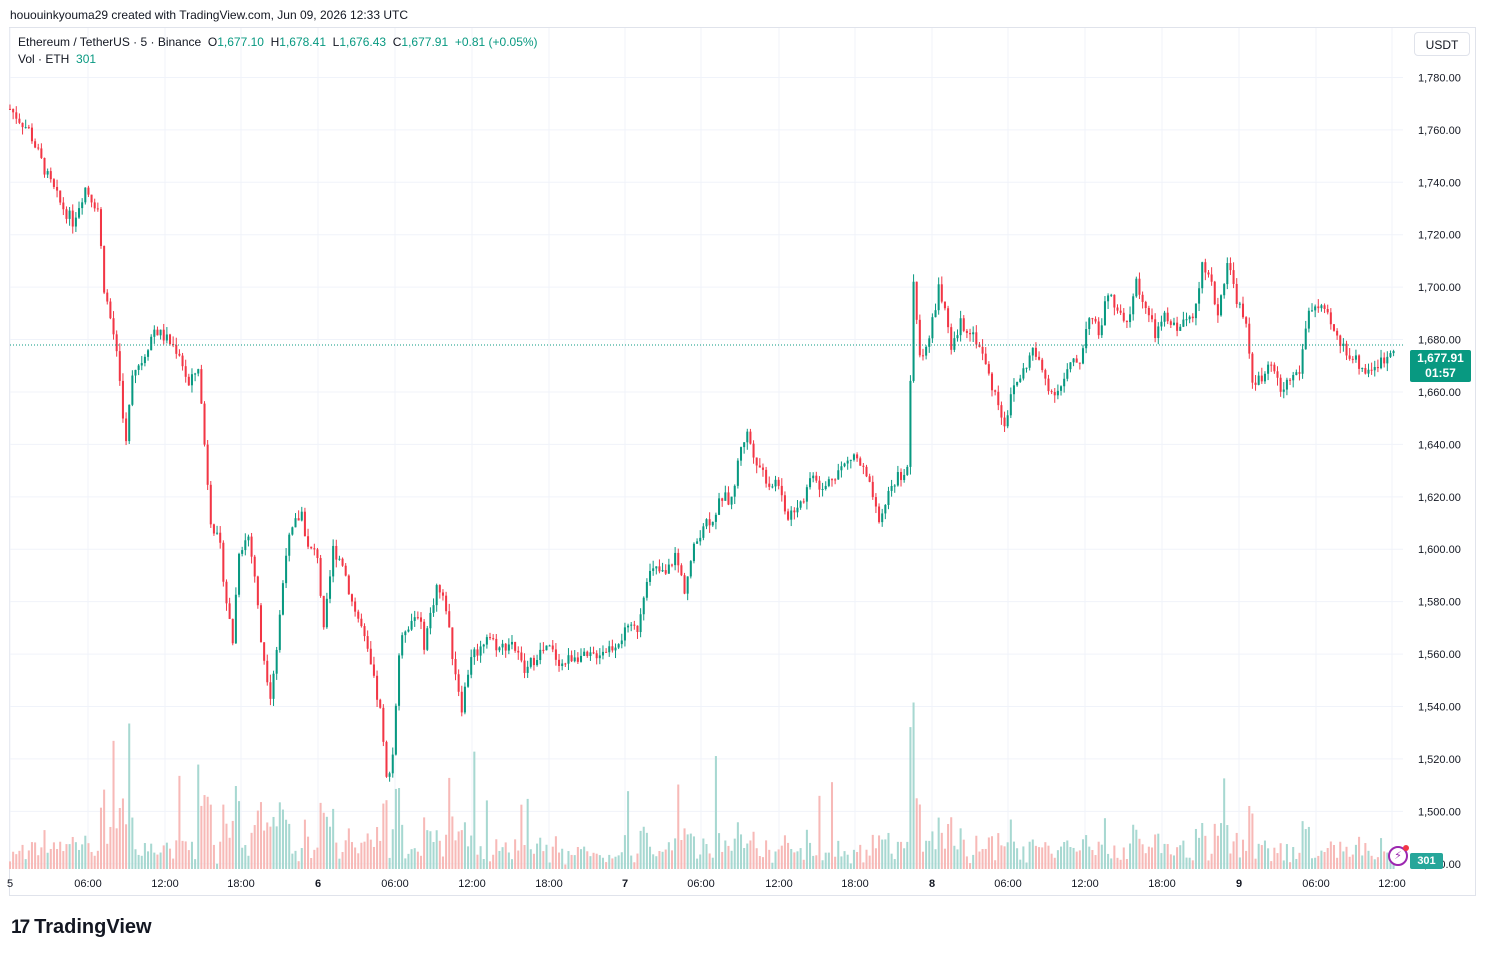 The image size is (1486, 957). Describe the element at coordinates (275, 42) in the screenshot. I see `high-label: H` at that location.